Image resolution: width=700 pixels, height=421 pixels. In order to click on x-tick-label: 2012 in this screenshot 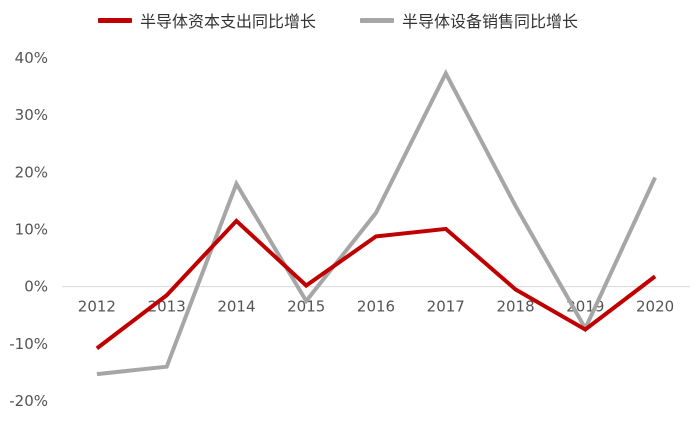, I will do `click(97, 307)`.